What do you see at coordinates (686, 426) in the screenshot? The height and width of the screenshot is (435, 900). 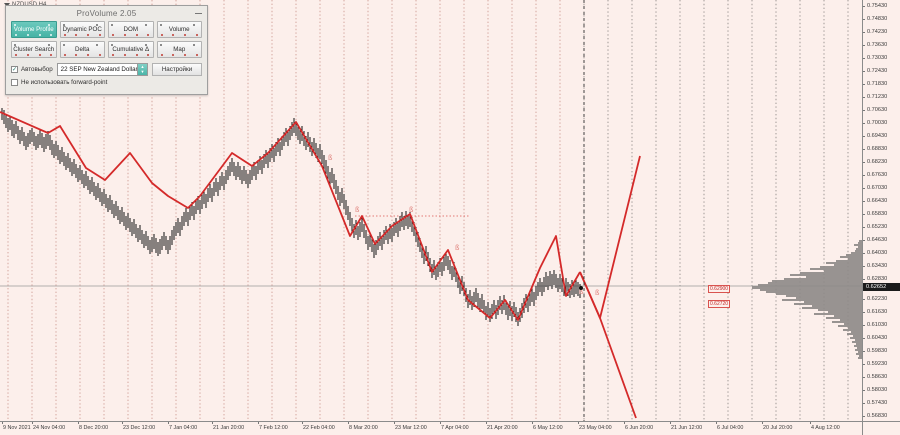 I see `time-tick: 21 Jun 12:00` at bounding box center [686, 426].